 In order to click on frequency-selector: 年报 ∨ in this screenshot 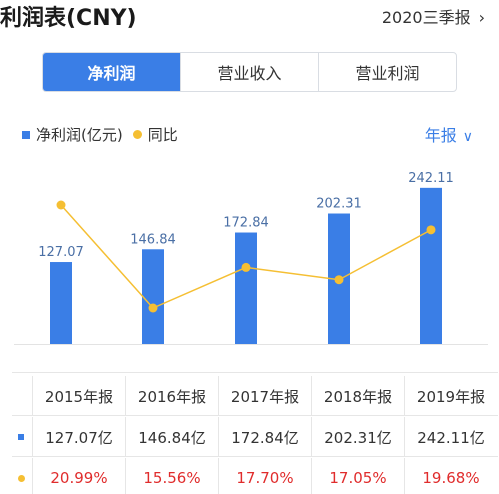, I will do `click(449, 134)`.